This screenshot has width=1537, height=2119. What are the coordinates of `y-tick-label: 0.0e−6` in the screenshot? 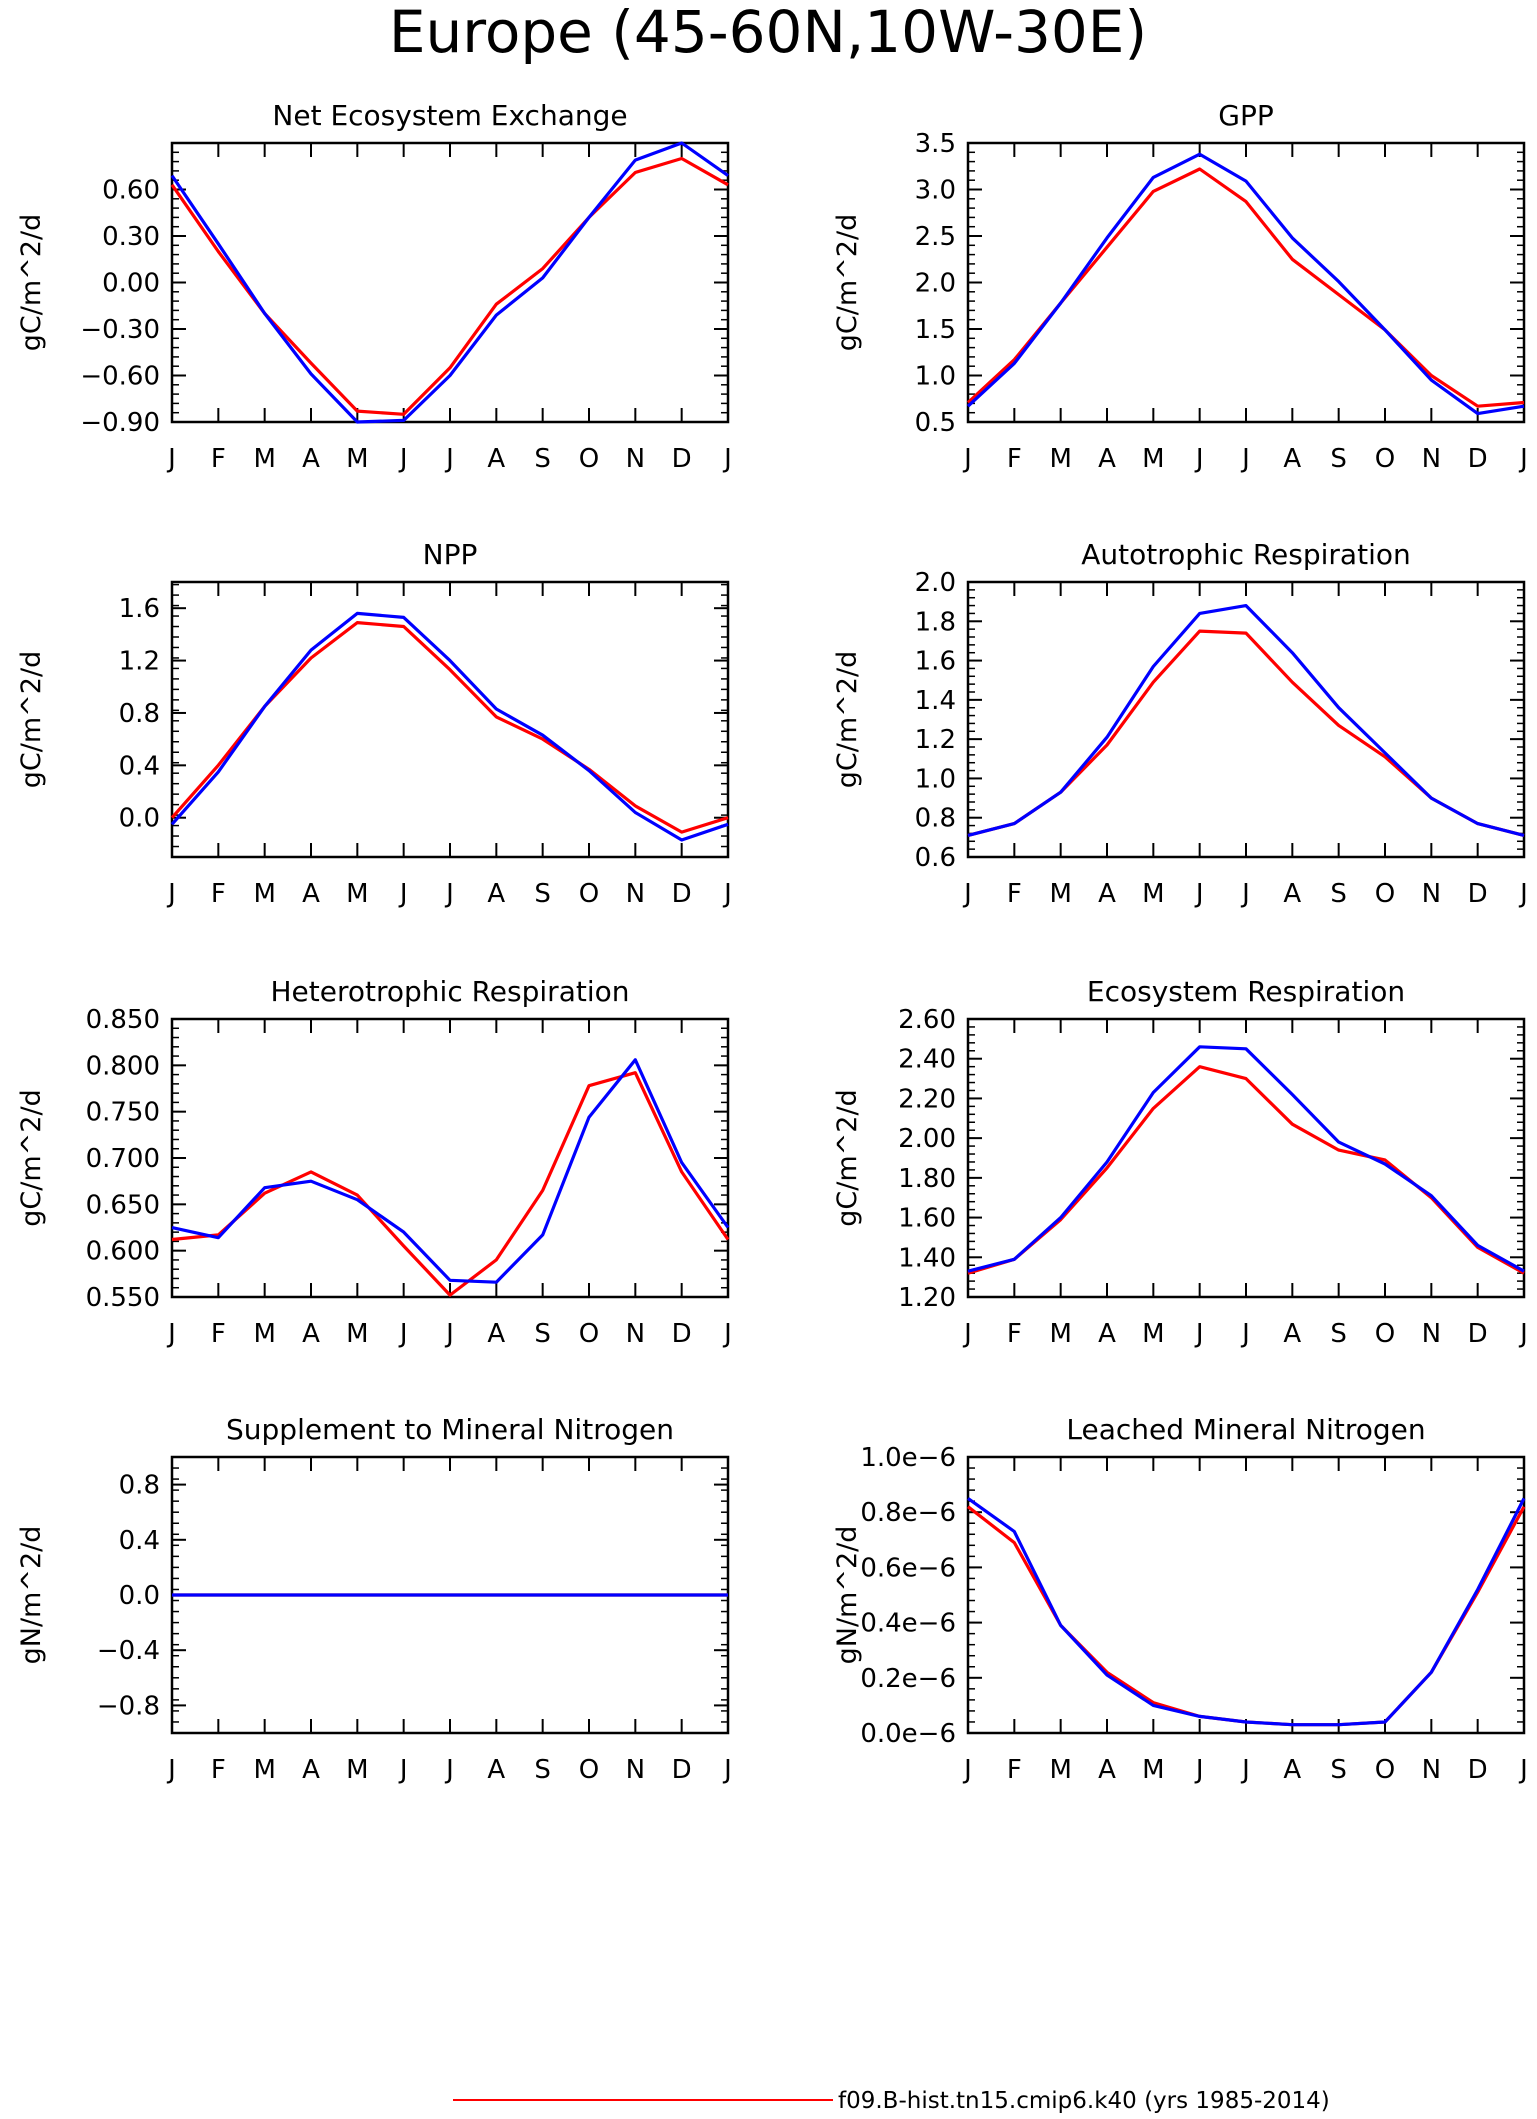 It's located at (908, 1734).